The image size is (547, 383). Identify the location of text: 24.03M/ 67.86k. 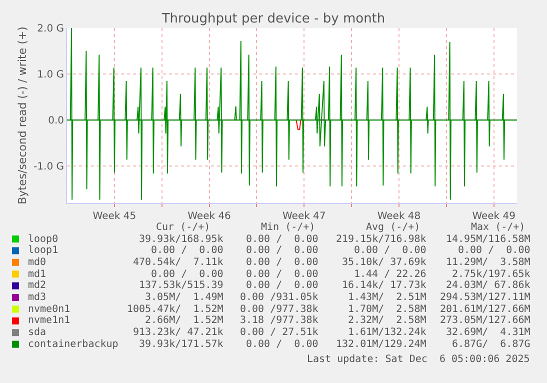
(488, 285).